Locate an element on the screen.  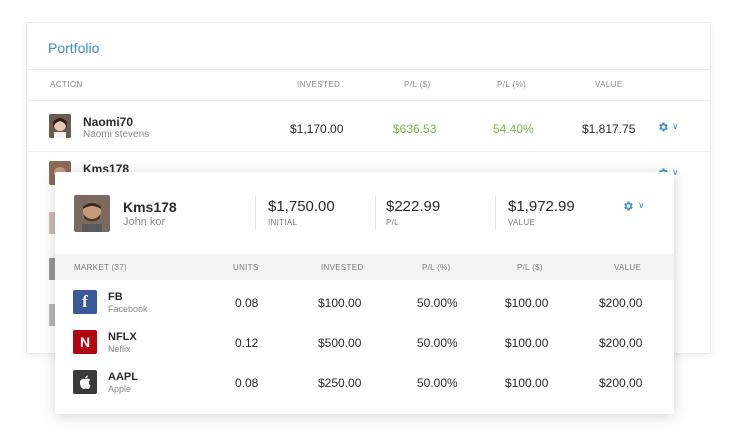
market-ticker: FB is located at coordinates (115, 297).